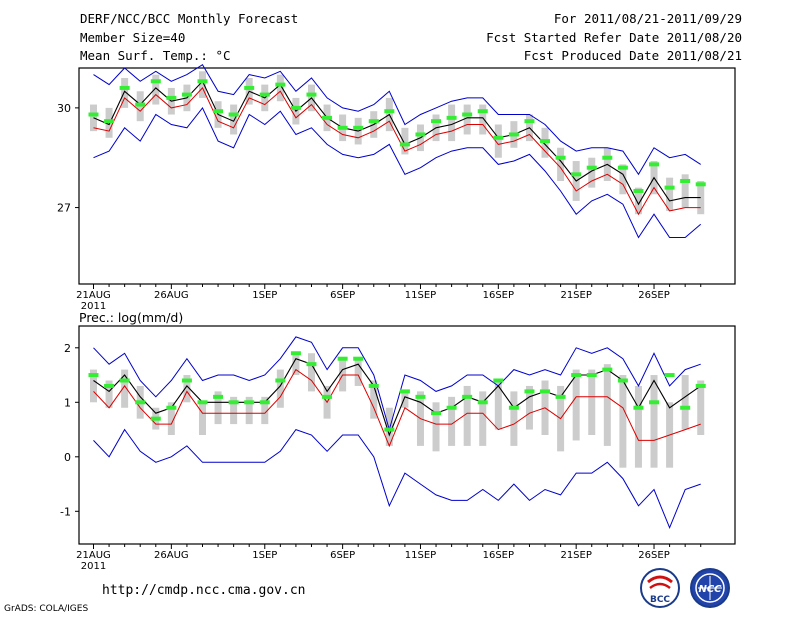 The image size is (800, 618). Describe the element at coordinates (67, 348) in the screenshot. I see `prec-y-tick-label: 2` at that location.